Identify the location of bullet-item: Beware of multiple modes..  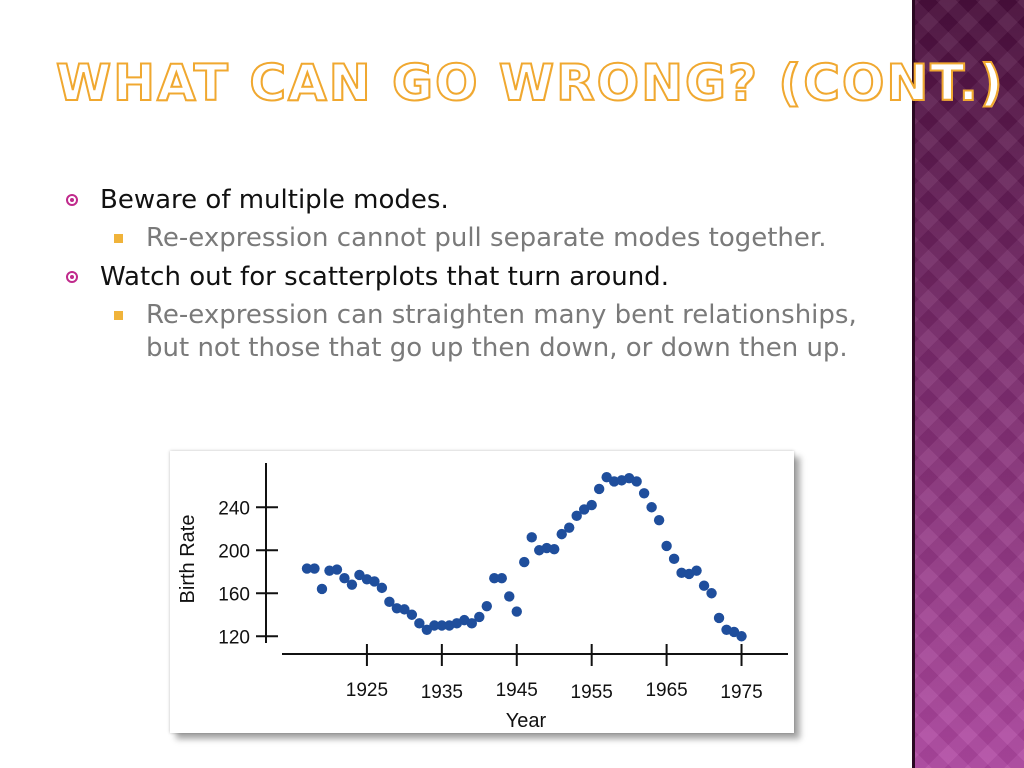
(472, 200).